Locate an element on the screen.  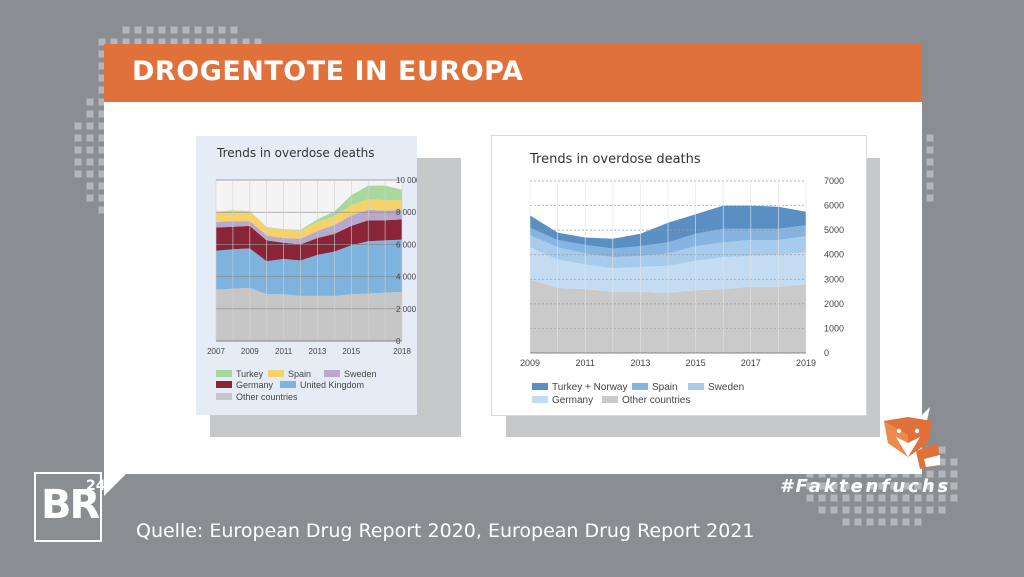
fox-icon is located at coordinates (912, 438).